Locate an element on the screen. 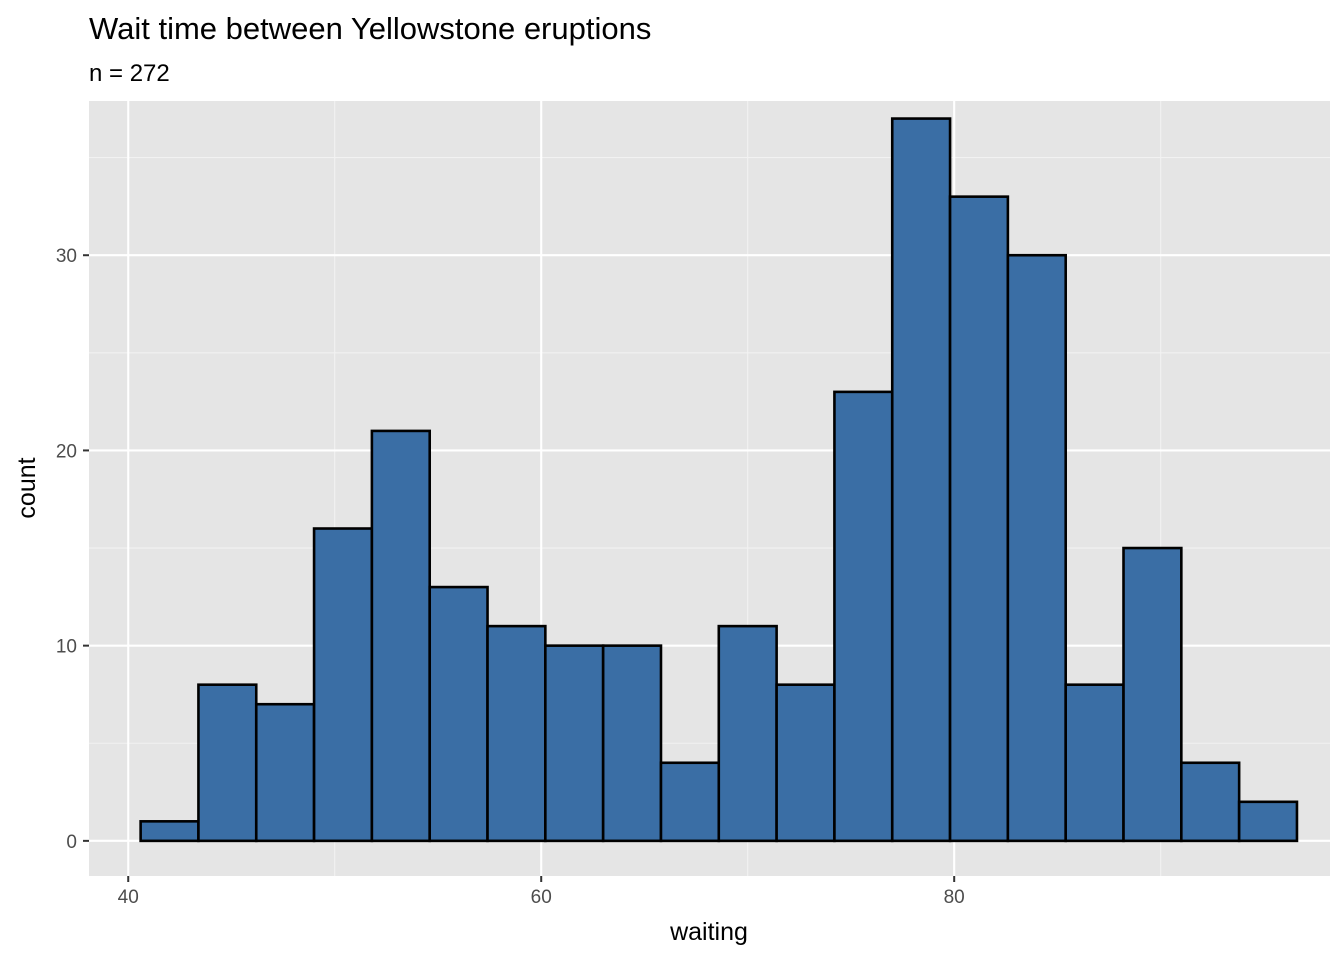 This screenshot has height=960, width=1344. y-tick-label: 20 is located at coordinates (66, 451).